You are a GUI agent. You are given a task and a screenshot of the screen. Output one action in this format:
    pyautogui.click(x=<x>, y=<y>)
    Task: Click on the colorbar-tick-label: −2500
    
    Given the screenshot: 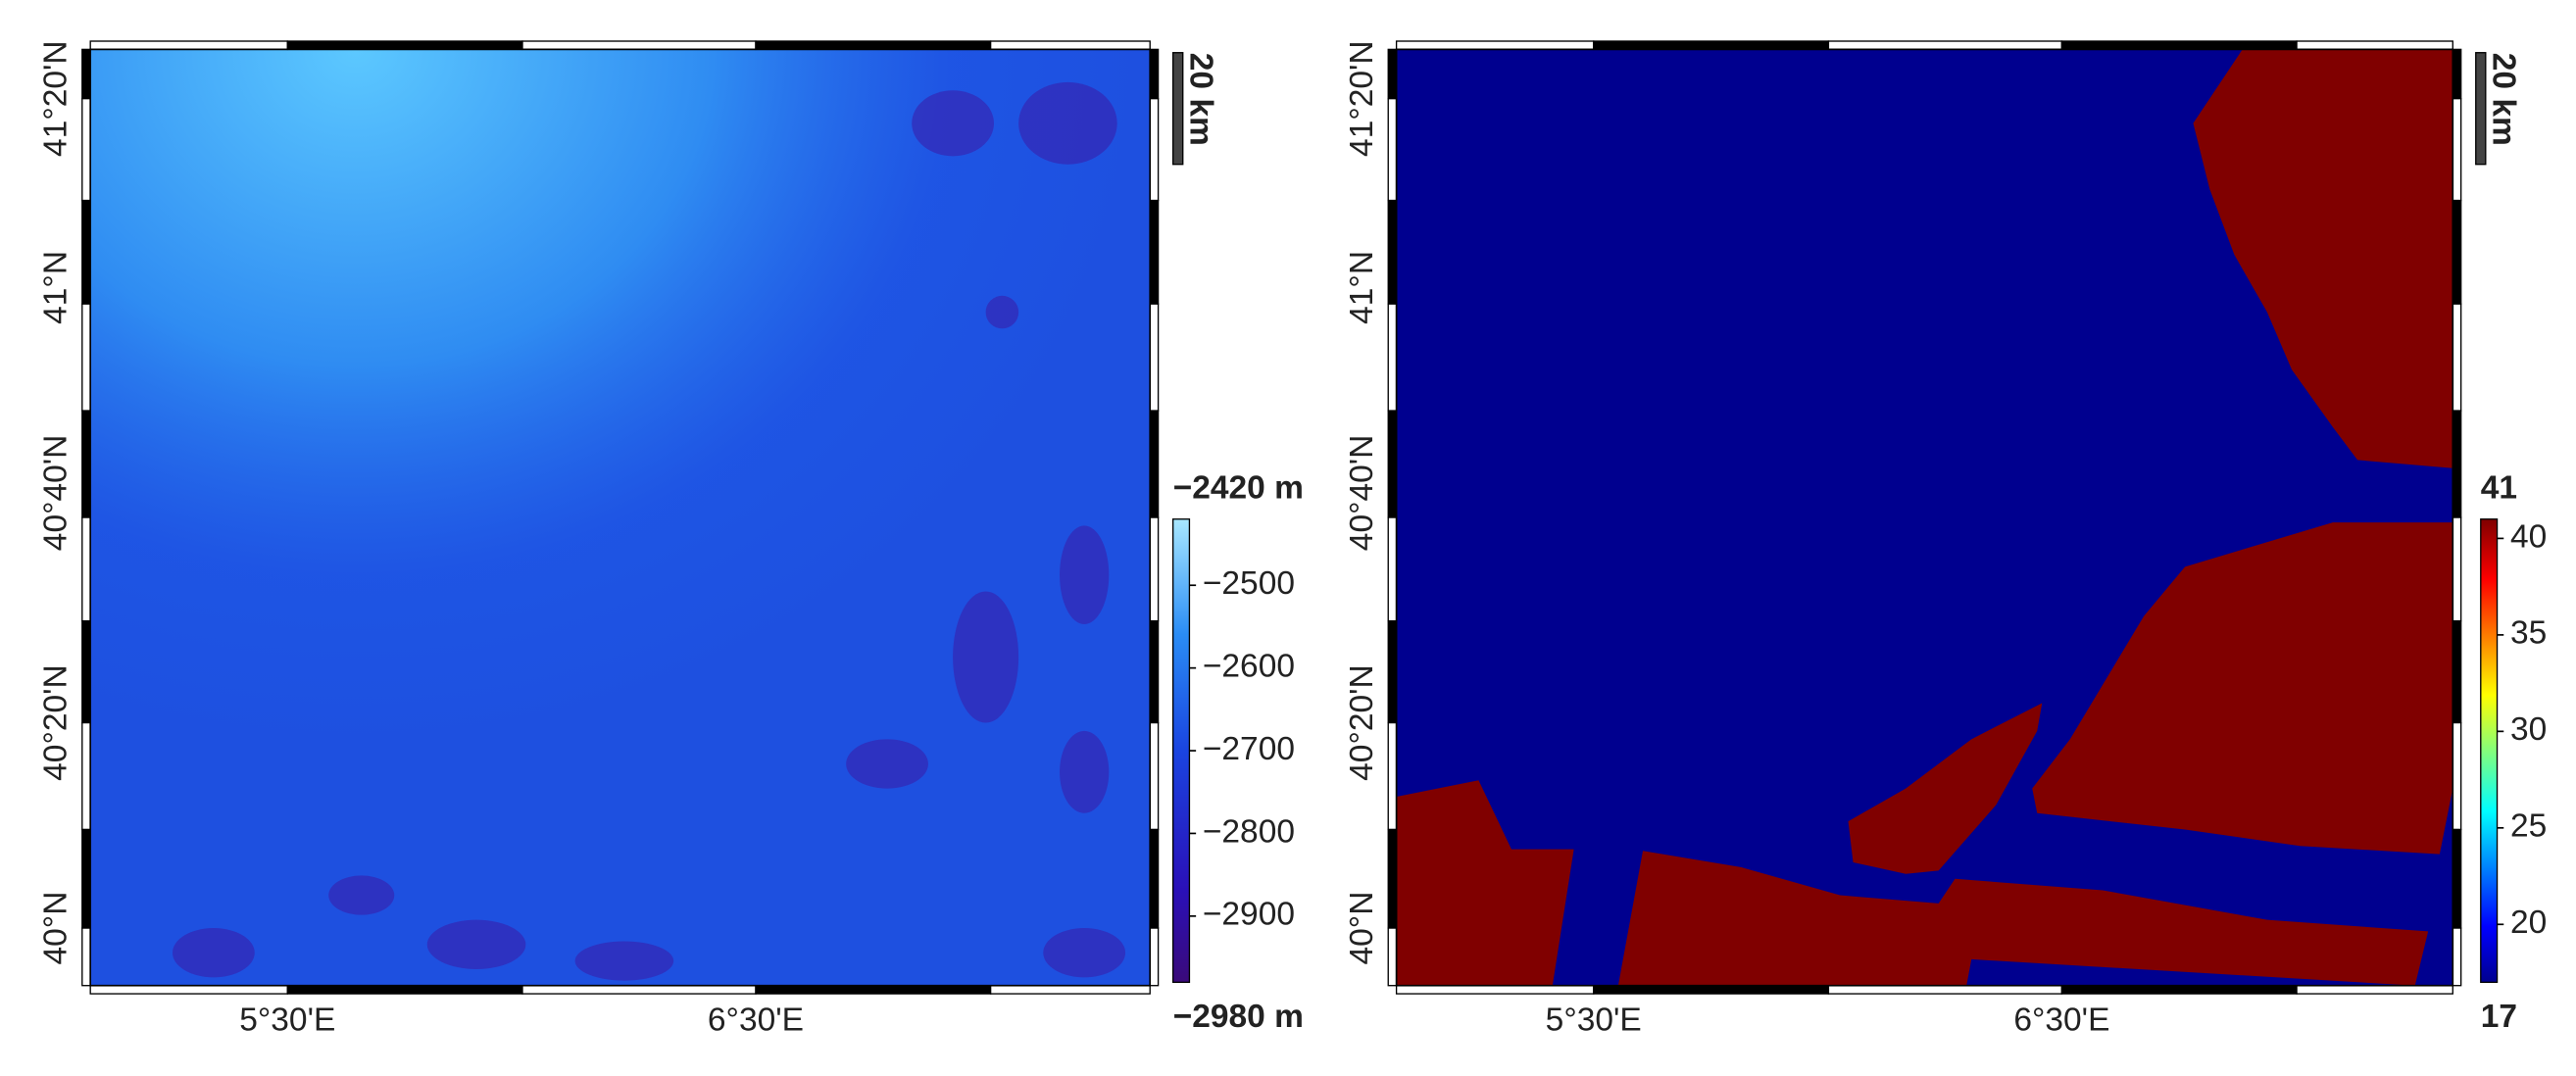 What is the action you would take?
    pyautogui.click(x=1249, y=583)
    